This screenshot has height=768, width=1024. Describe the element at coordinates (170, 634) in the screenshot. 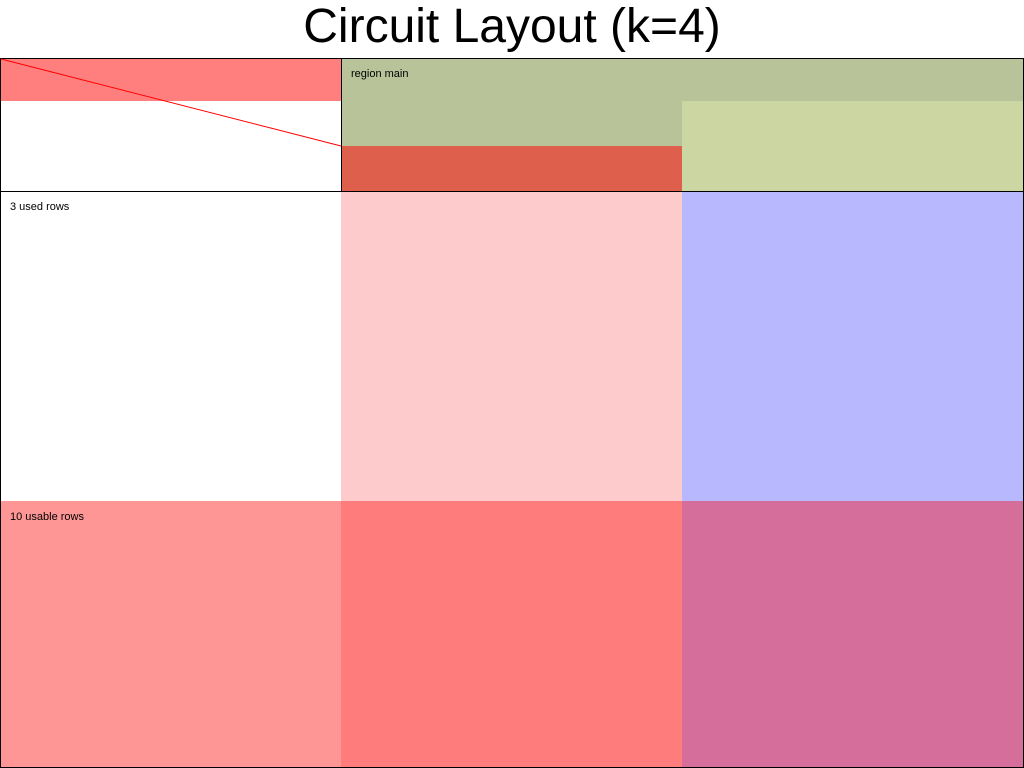

I see `bottom-left-block` at that location.